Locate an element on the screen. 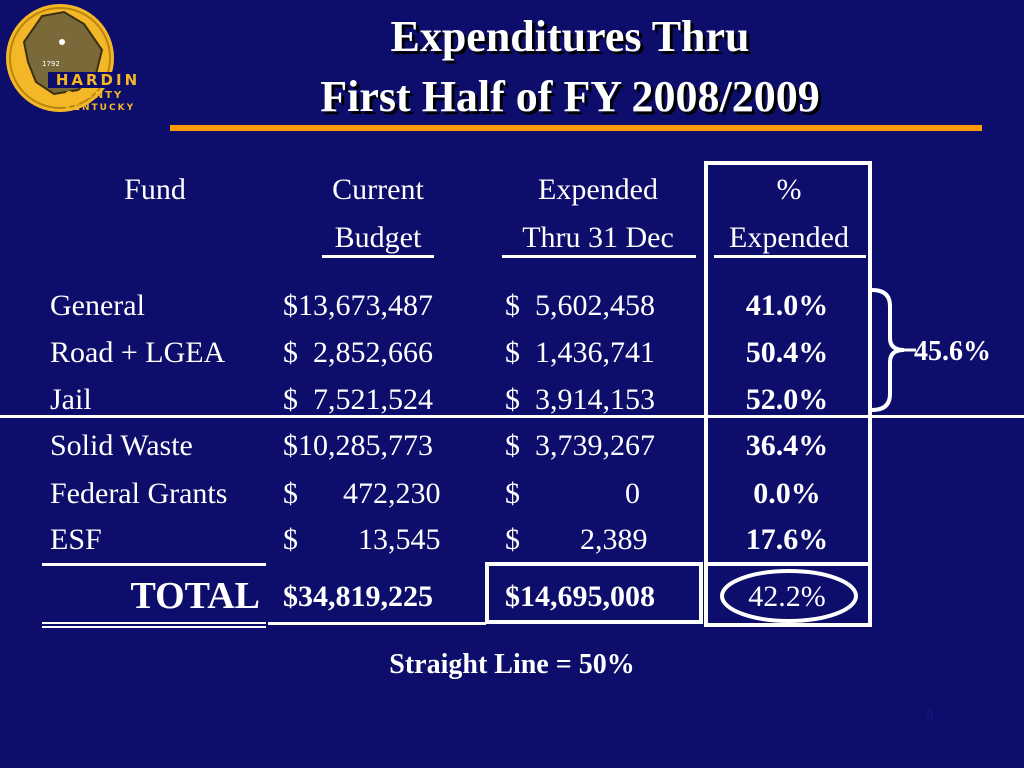 Image resolution: width=1024 pixels, height=768 pixels. title-divider is located at coordinates (576, 128).